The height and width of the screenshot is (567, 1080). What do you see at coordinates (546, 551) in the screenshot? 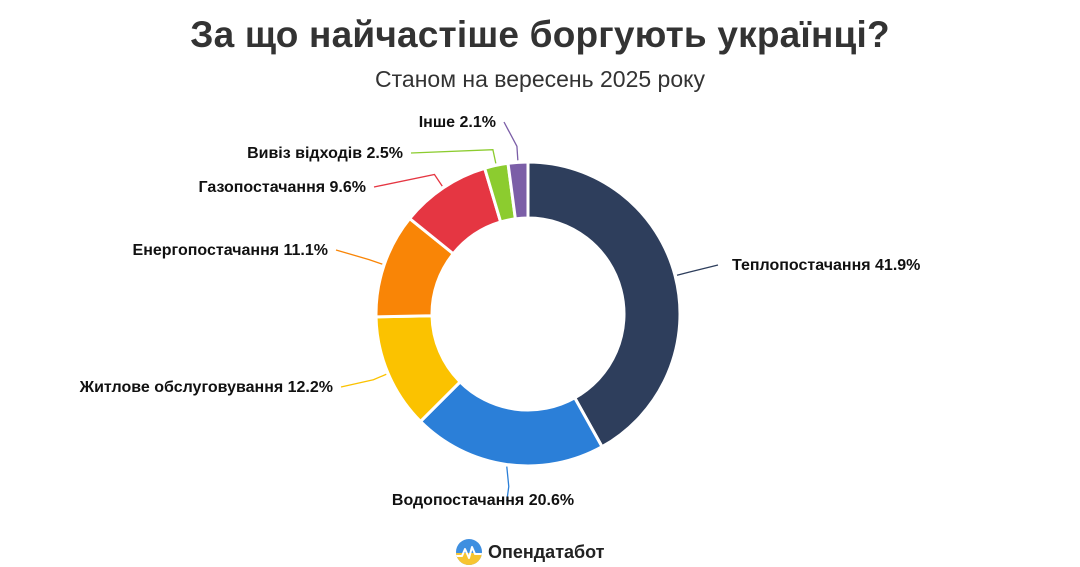
I see `brand-name: Опендатабот` at bounding box center [546, 551].